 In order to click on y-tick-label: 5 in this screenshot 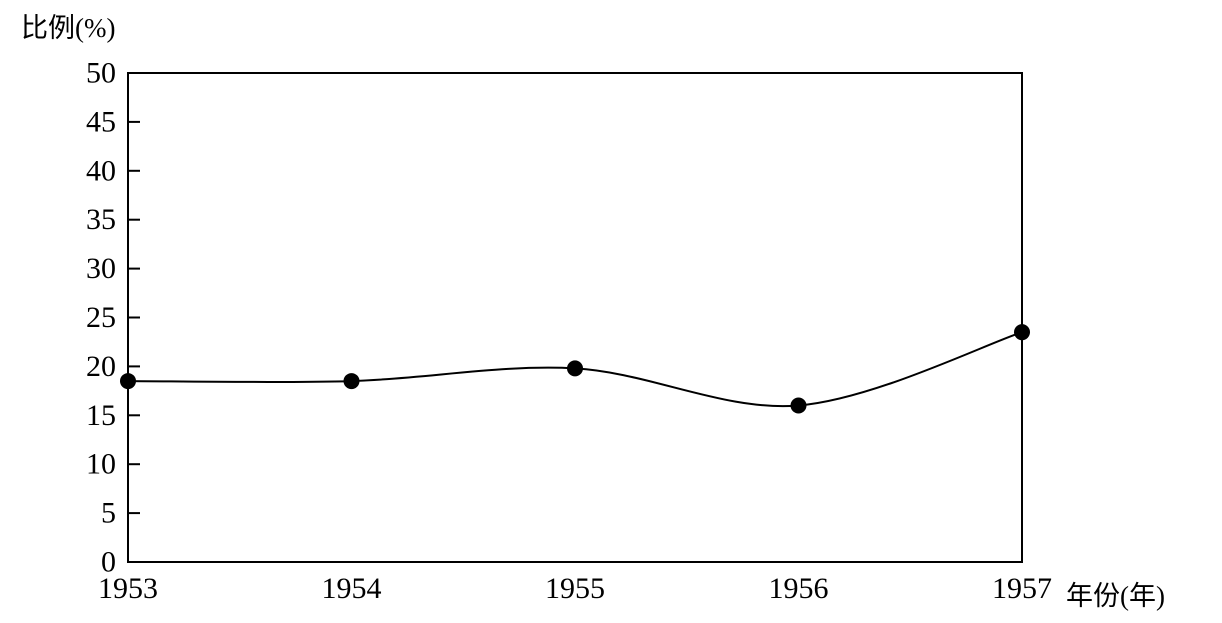, I will do `click(108, 513)`.